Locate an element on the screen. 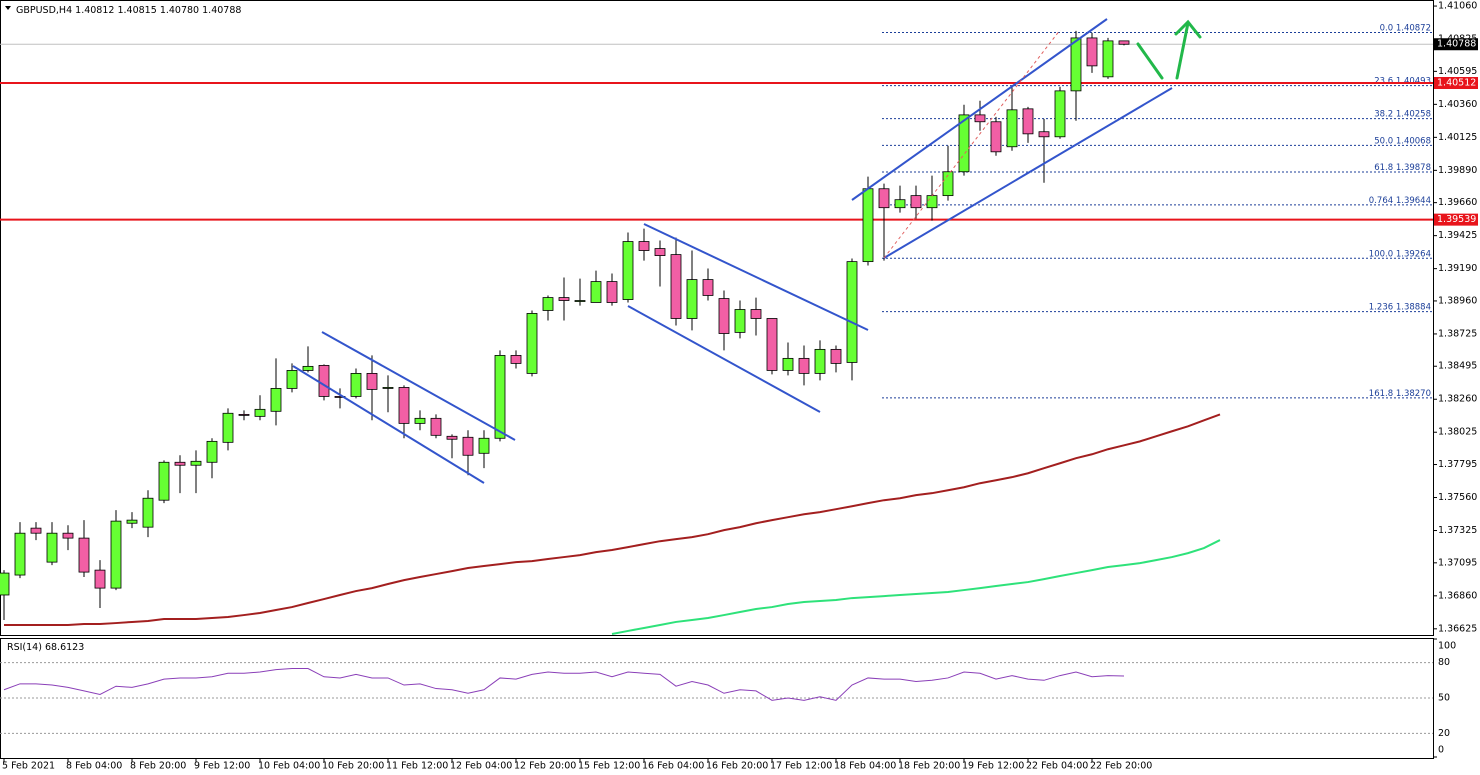 This screenshot has width=1480, height=775. fib-level-name: 1.236 is located at coordinates (1381, 307).